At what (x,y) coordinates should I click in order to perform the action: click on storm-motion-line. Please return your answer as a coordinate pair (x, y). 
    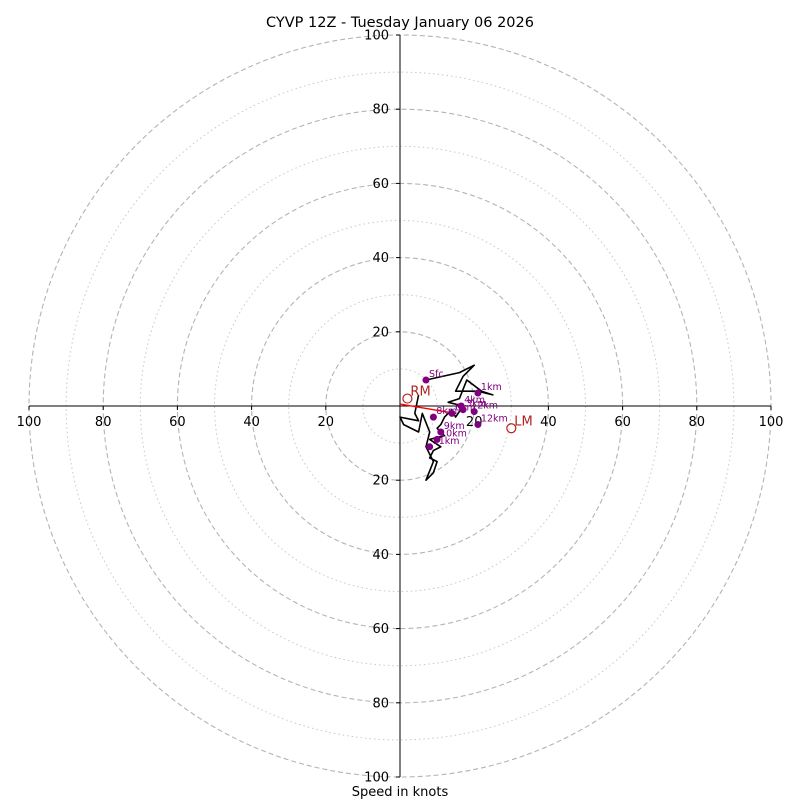
    Looking at the image, I should click on (427, 409).